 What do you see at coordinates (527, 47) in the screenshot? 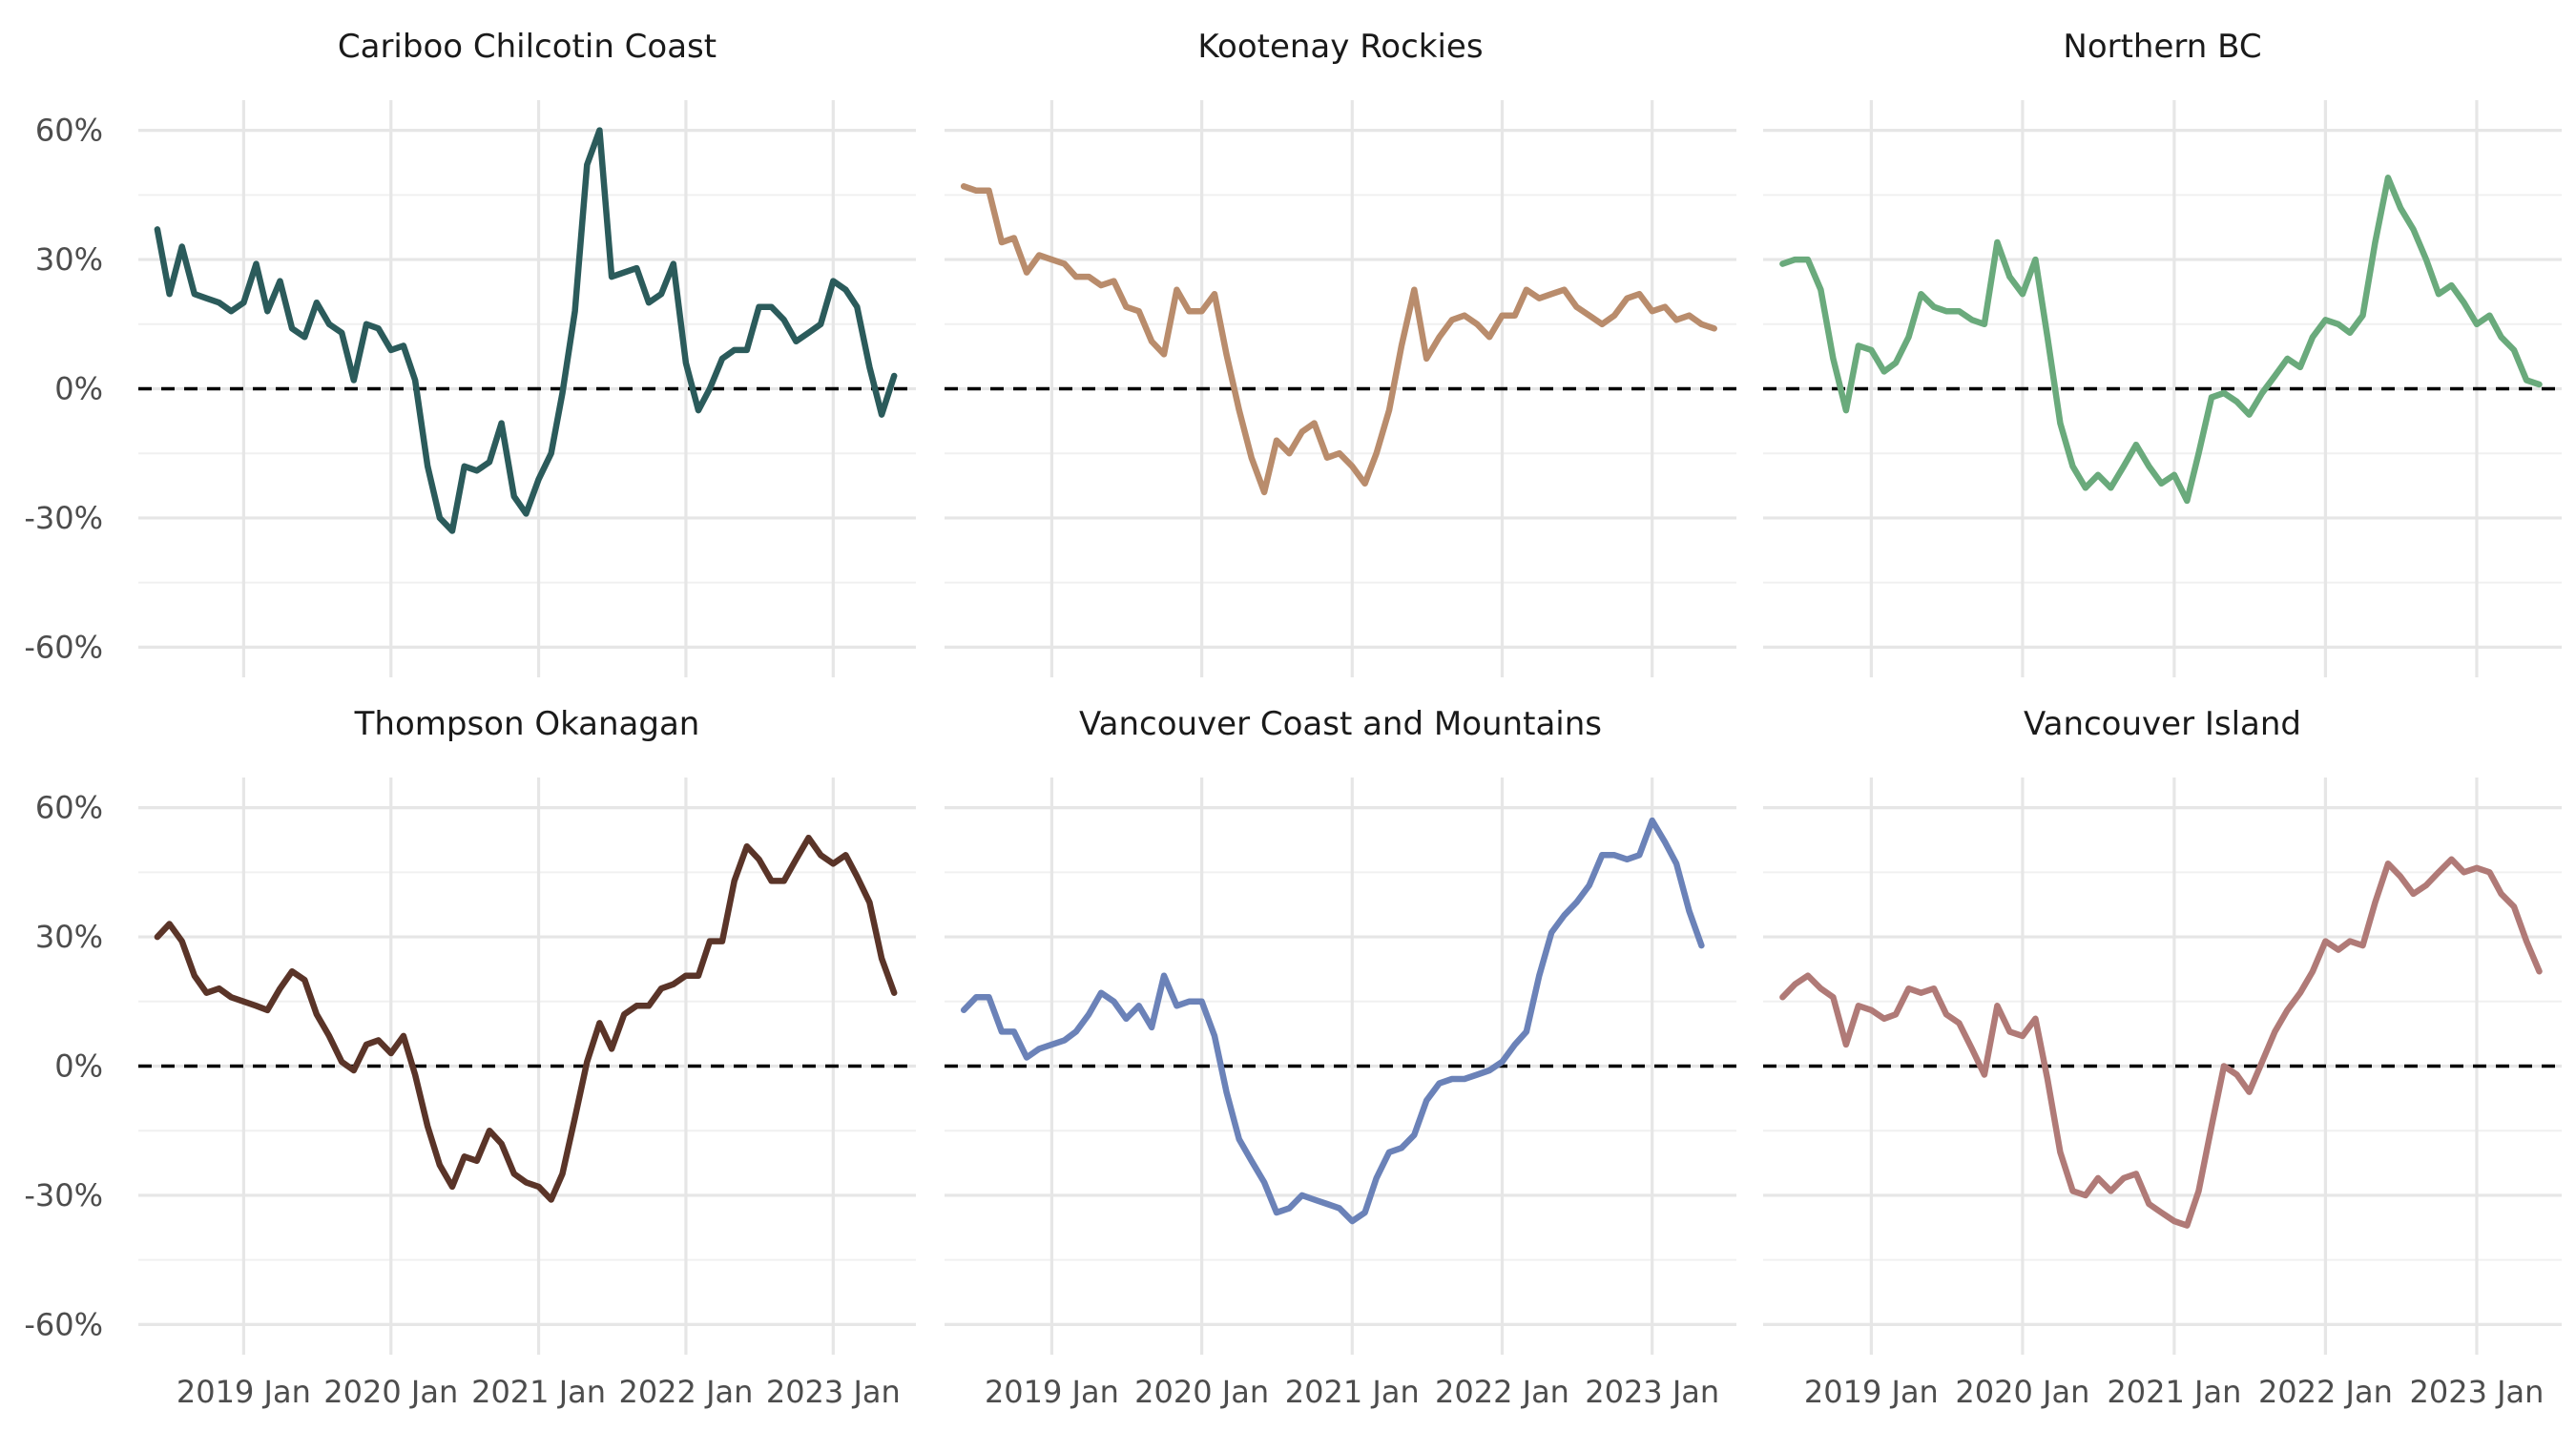
I see `panel-title: Cariboo Chilcotin Coast` at bounding box center [527, 47].